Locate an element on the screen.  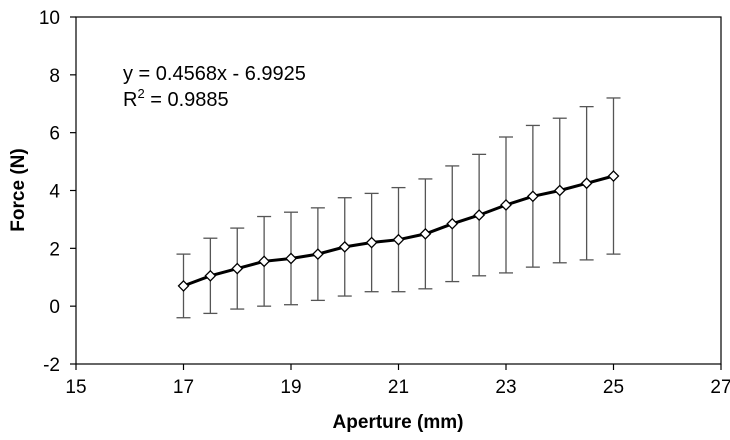
x-tick-label: 21 is located at coordinates (398, 387).